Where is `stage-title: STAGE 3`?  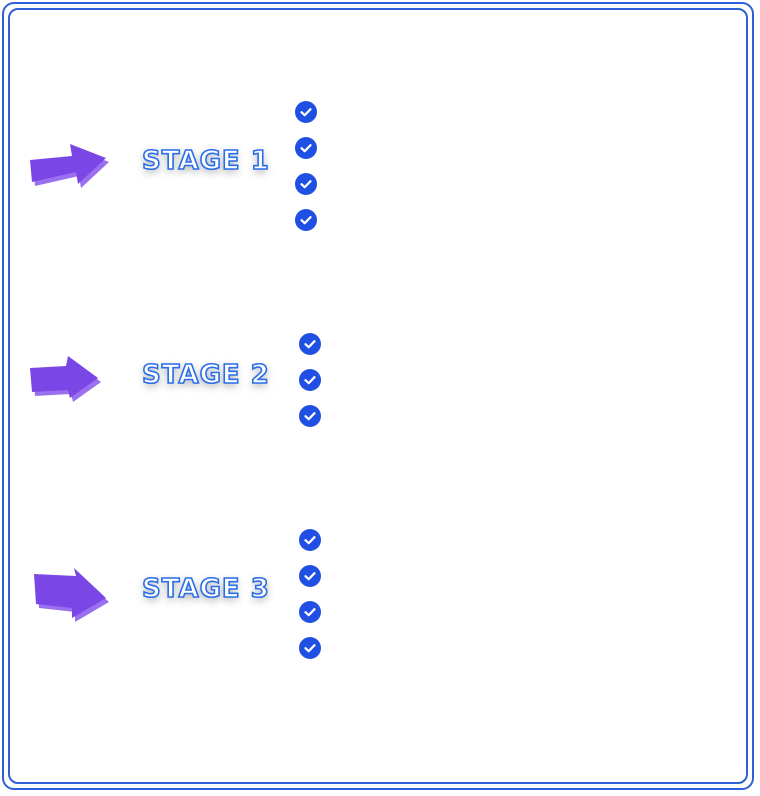 stage-title: STAGE 3 is located at coordinates (205, 589).